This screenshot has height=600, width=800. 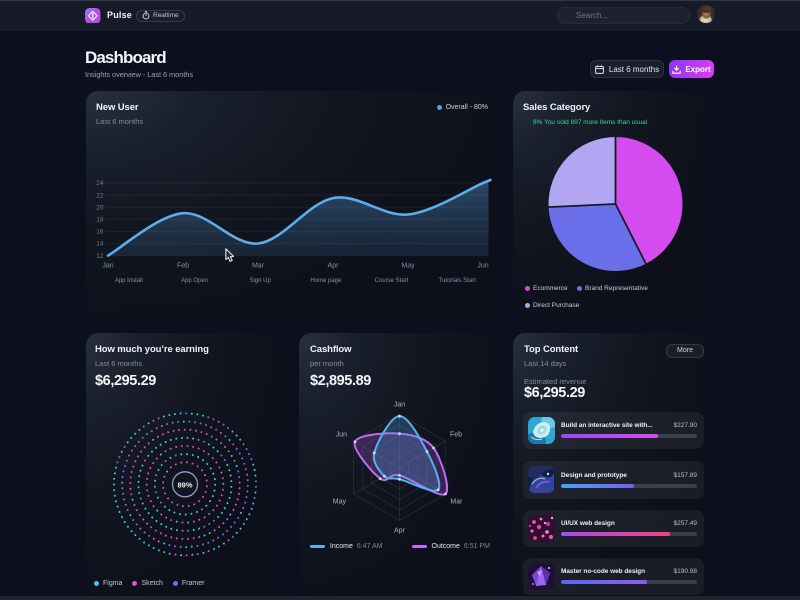 I want to click on svg-text: 20, so click(x=100, y=207).